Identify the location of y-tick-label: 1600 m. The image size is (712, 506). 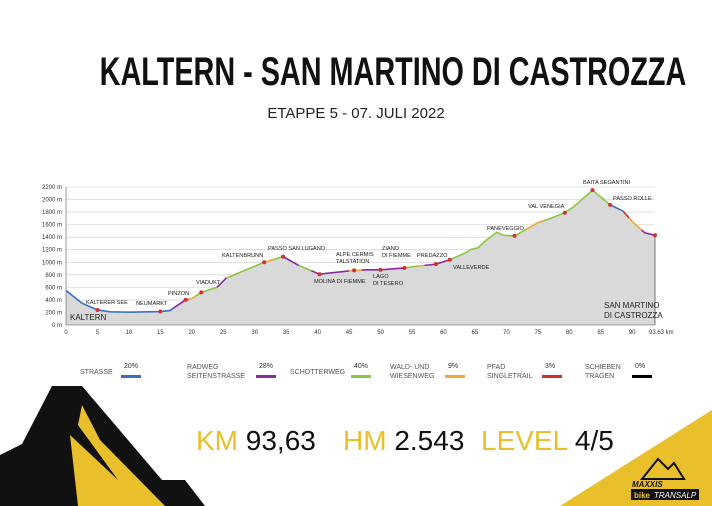
(52, 226).